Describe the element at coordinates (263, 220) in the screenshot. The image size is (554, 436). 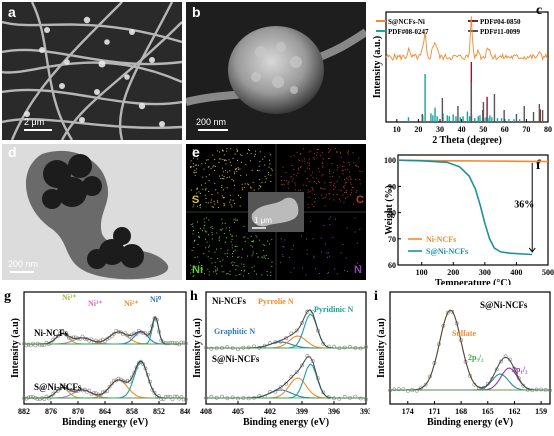
I see `scale-bar-e: 1 μm` at that location.